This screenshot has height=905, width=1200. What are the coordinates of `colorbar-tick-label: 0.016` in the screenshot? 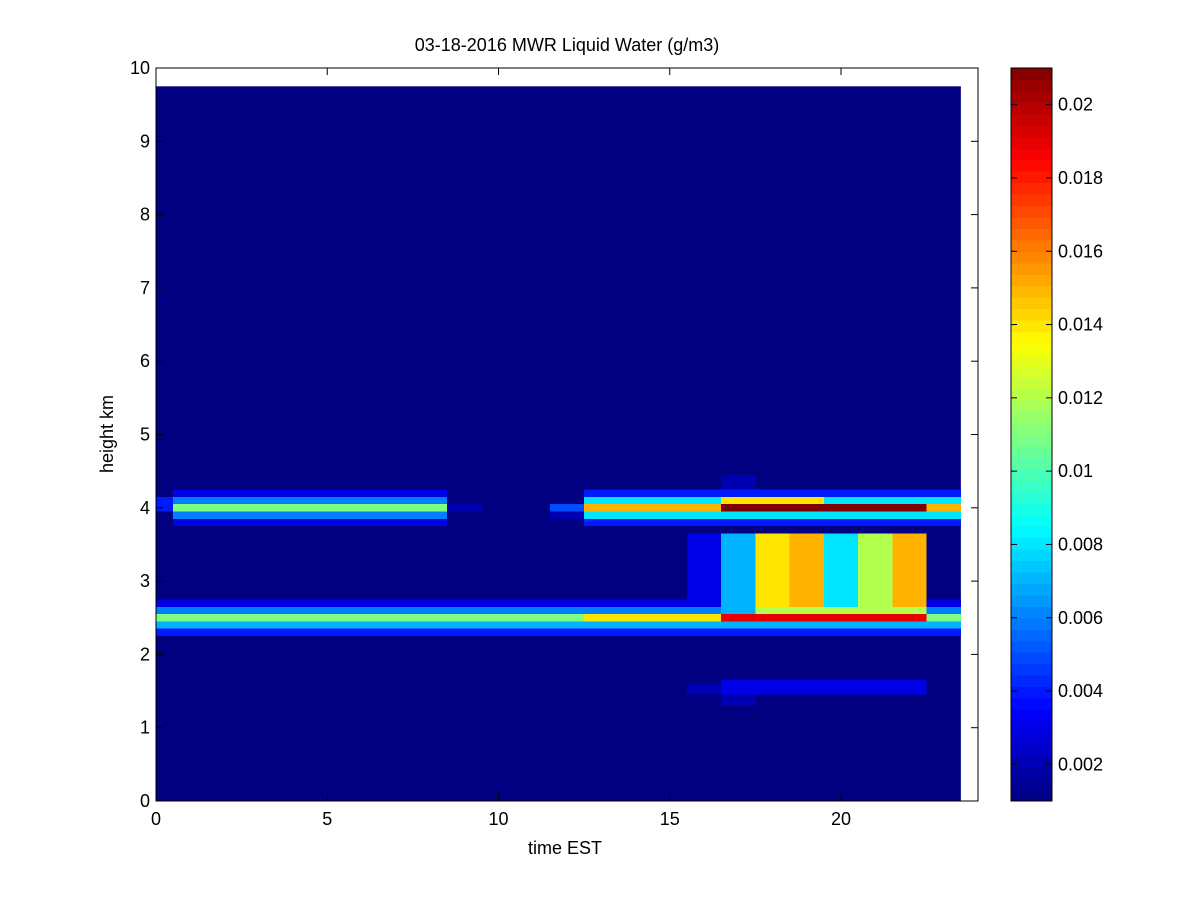 It's located at (1080, 251).